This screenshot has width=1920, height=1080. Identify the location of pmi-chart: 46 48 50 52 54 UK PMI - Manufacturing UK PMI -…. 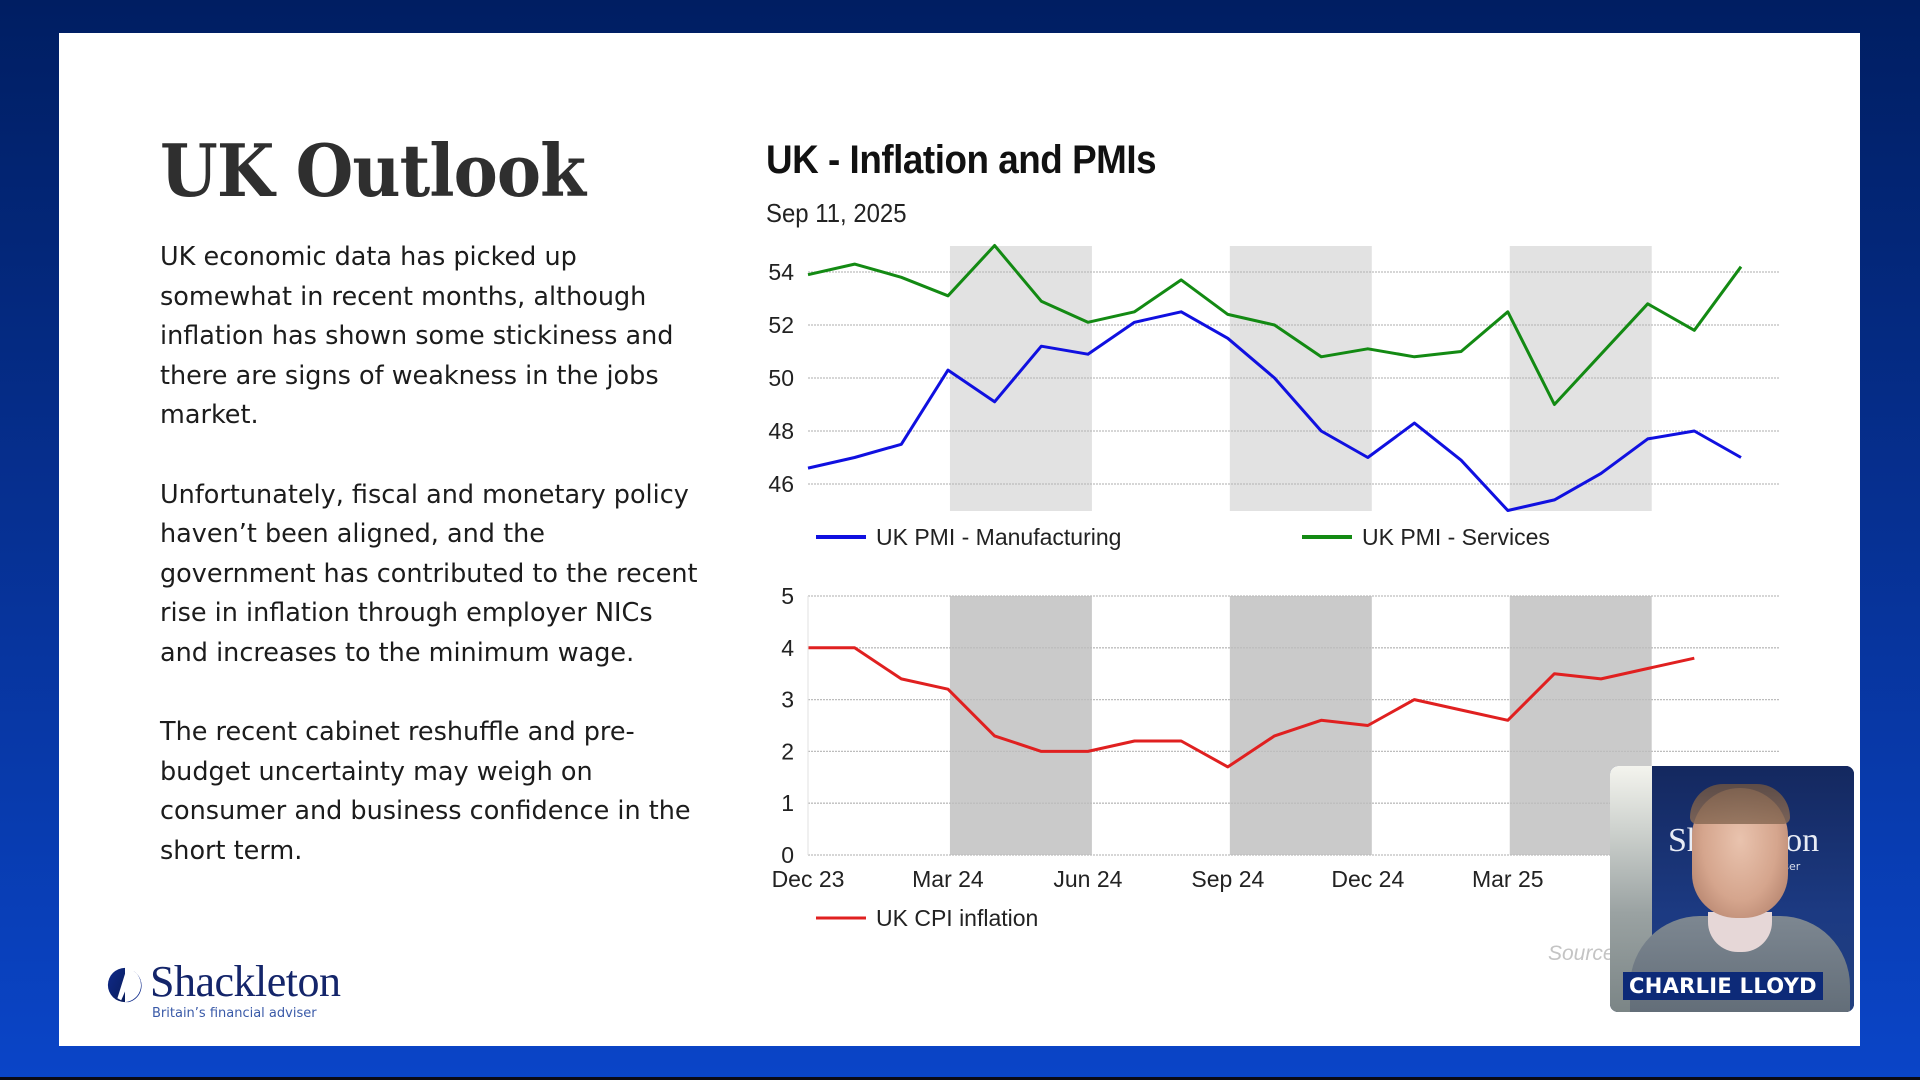
(1274, 397).